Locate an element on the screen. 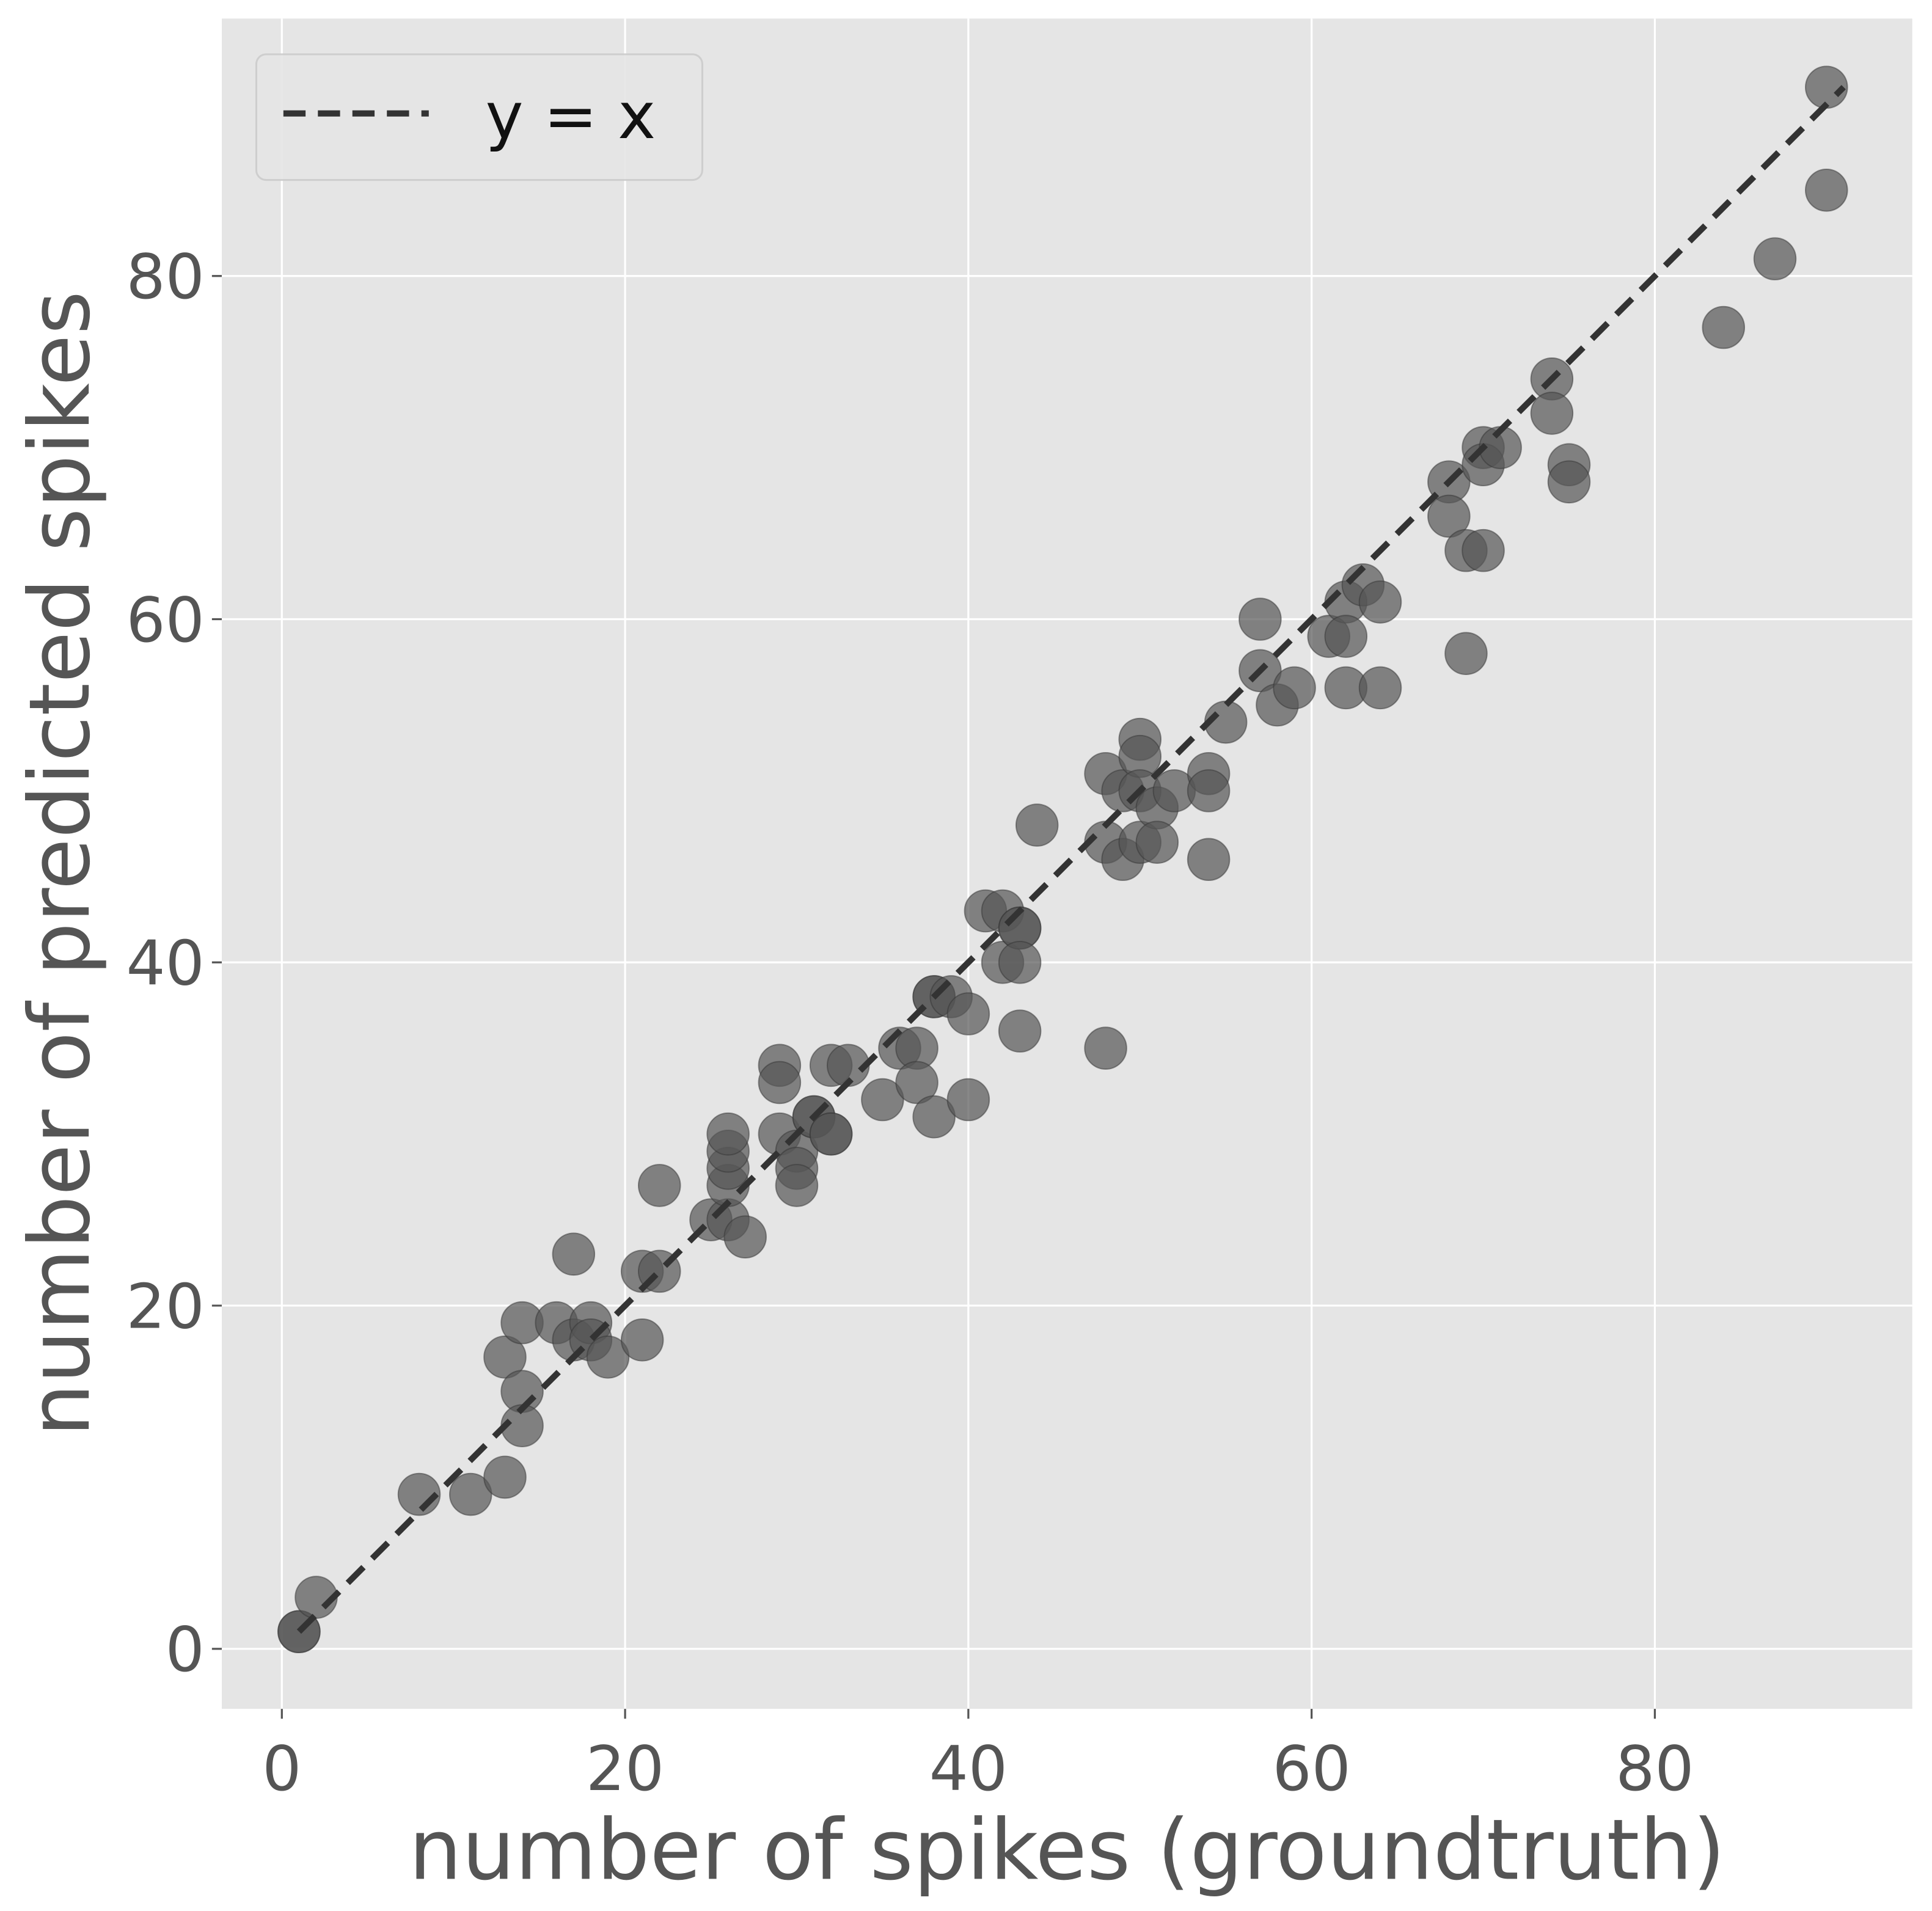  x-tick-label: 0 is located at coordinates (281, 1769).